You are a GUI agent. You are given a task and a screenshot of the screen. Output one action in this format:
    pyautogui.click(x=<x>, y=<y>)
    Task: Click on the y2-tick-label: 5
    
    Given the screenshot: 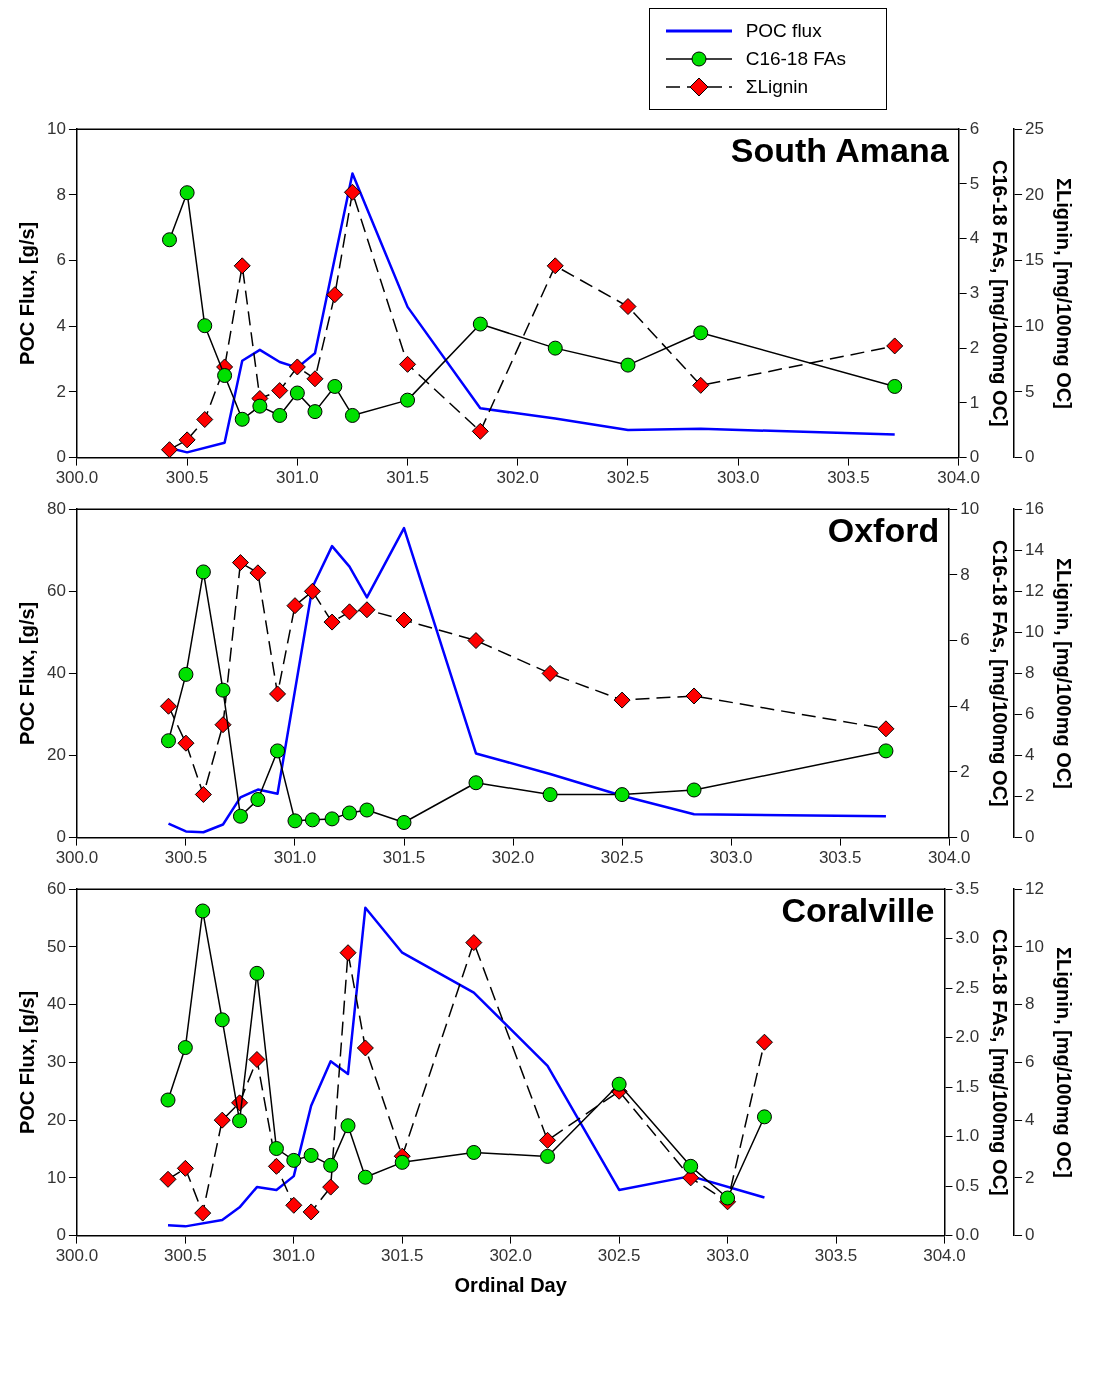 What is the action you would take?
    pyautogui.click(x=974, y=183)
    